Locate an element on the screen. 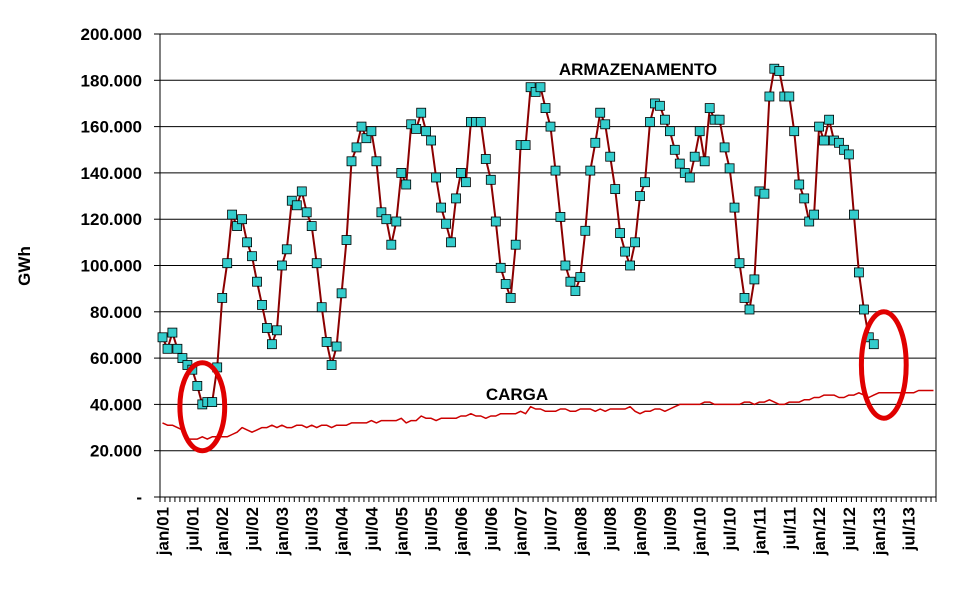 The height and width of the screenshot is (601, 970). series-label-carga: CARGA is located at coordinates (517, 394).